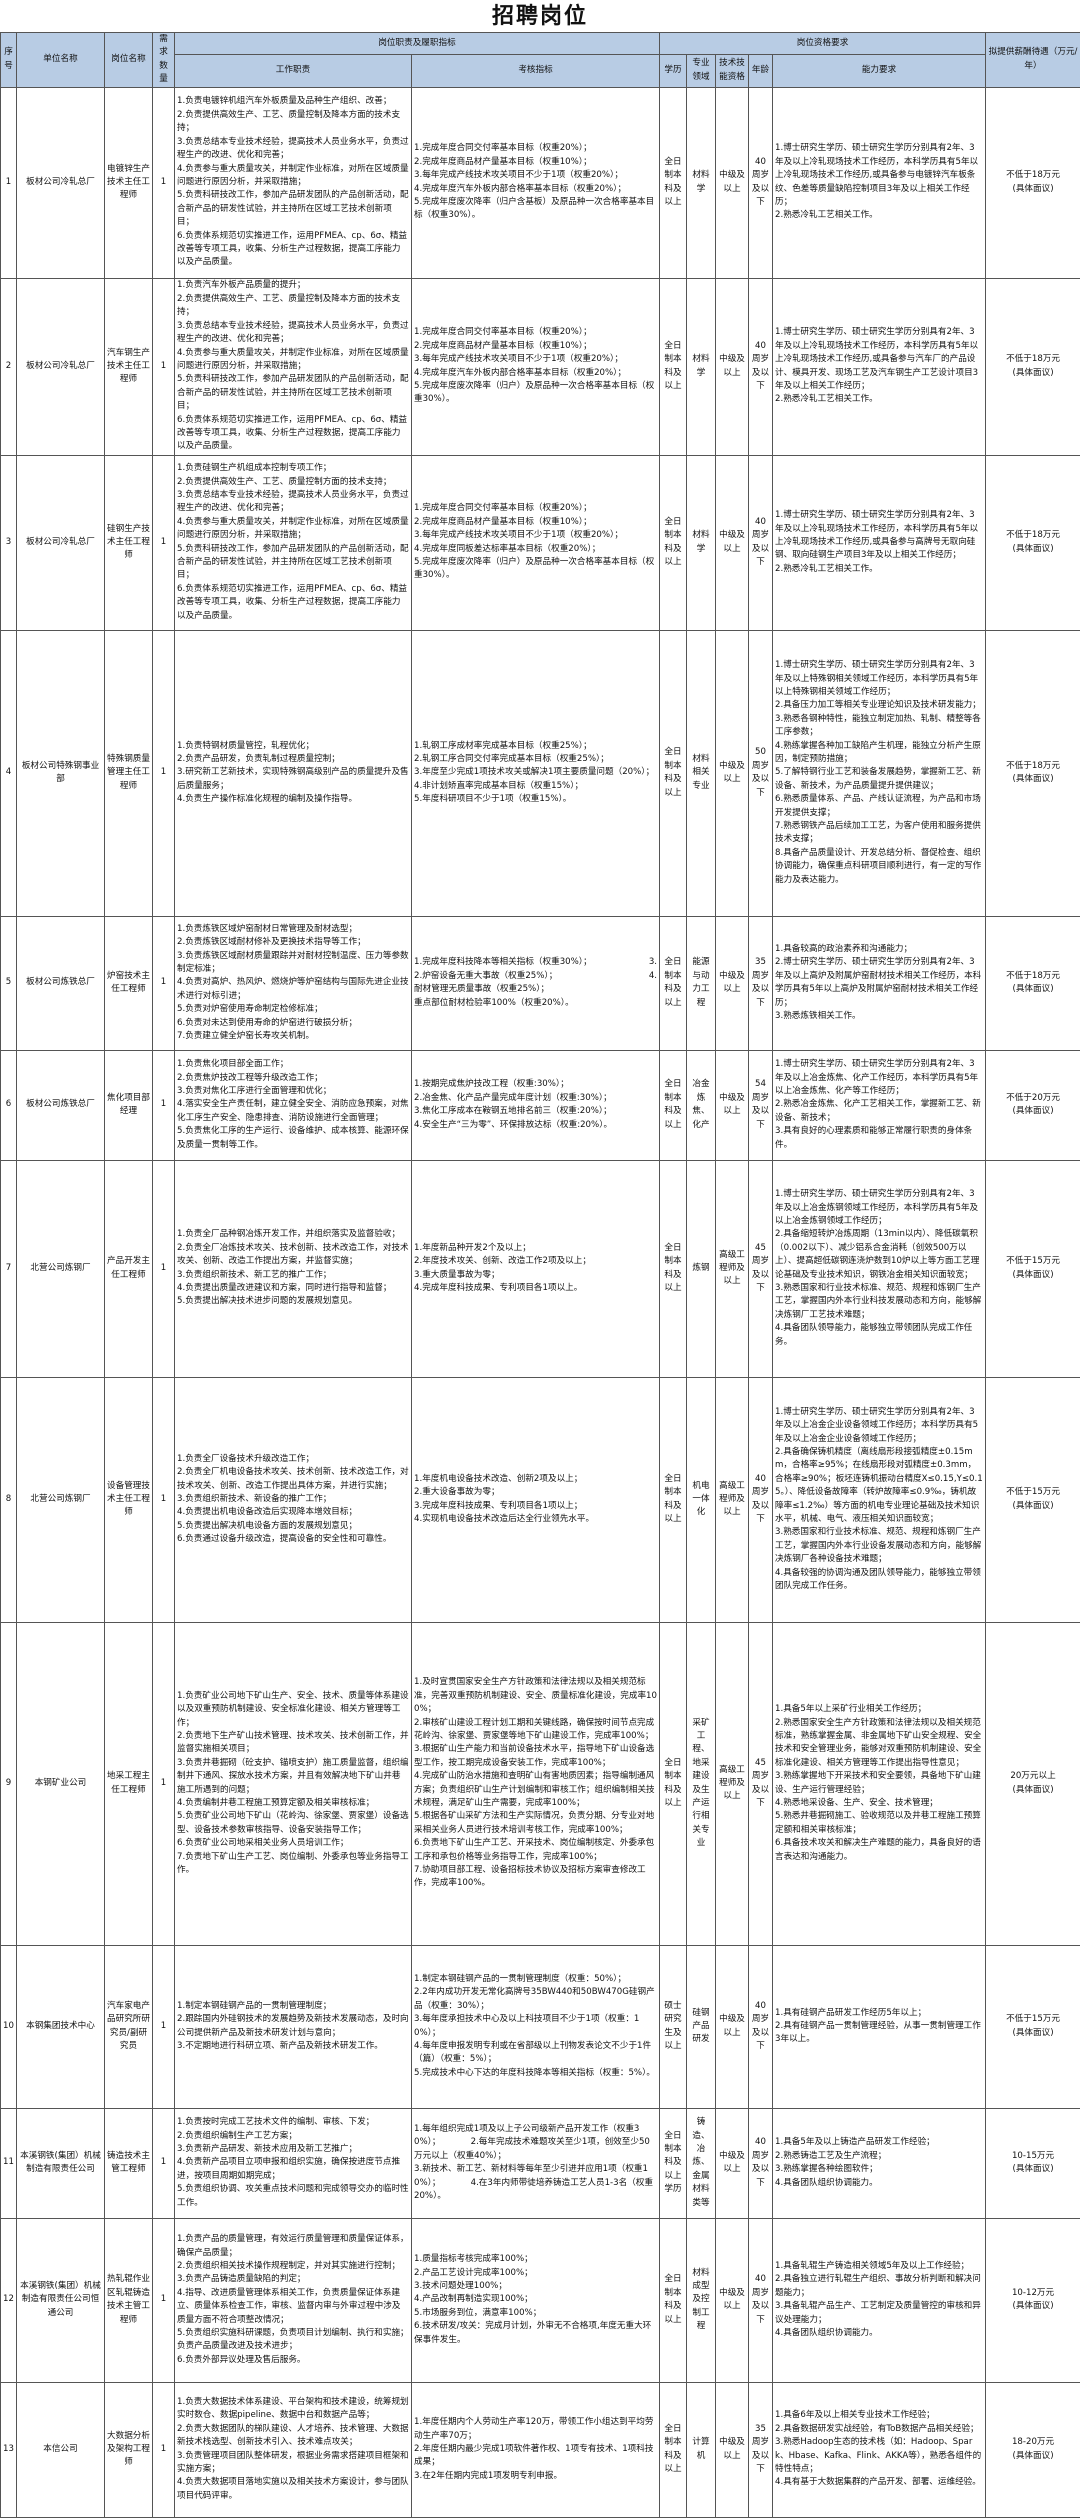 Image resolution: width=1080 pixels, height=2518 pixels. What do you see at coordinates (9, 1783) in the screenshot?
I see `cell-seq: 9` at bounding box center [9, 1783].